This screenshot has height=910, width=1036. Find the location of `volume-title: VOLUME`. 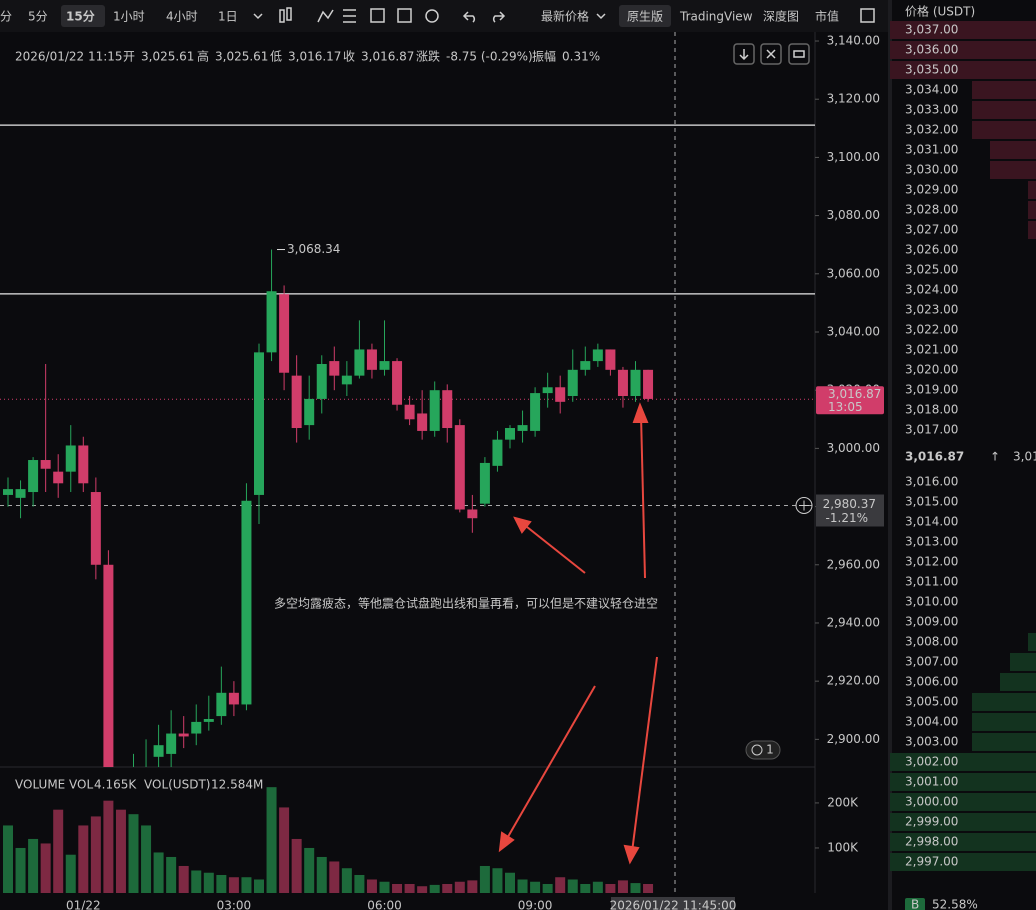

volume-title: VOLUME is located at coordinates (40, 785).